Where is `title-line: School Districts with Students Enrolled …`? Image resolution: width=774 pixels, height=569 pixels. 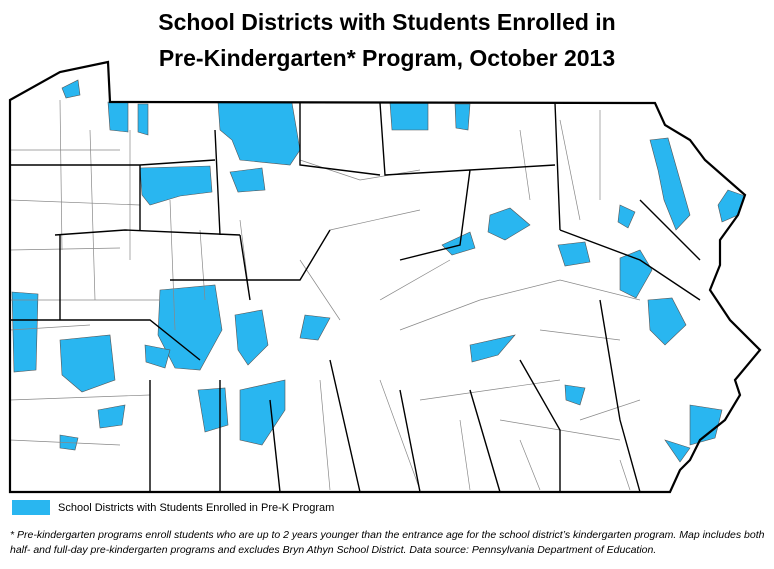 title-line: School Districts with Students Enrolled … is located at coordinates (386, 22).